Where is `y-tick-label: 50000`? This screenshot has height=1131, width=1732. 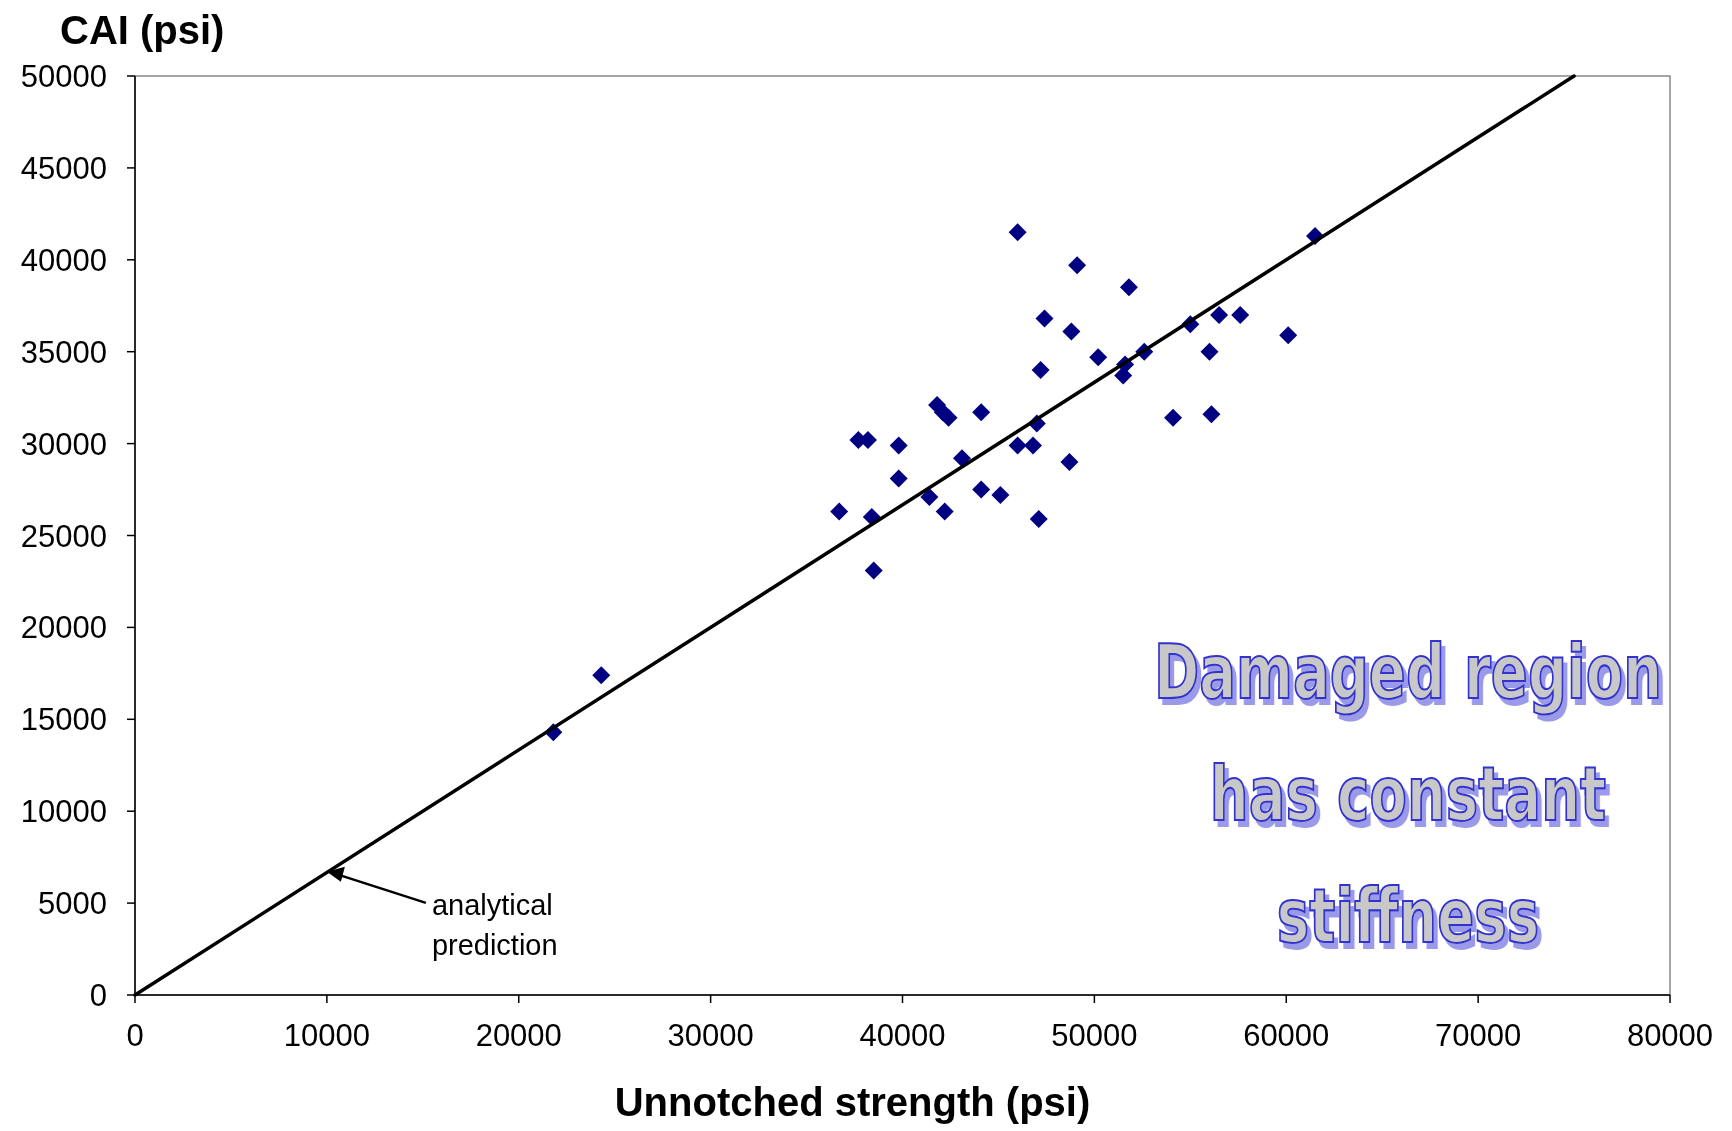
y-tick-label: 50000 is located at coordinates (63, 76).